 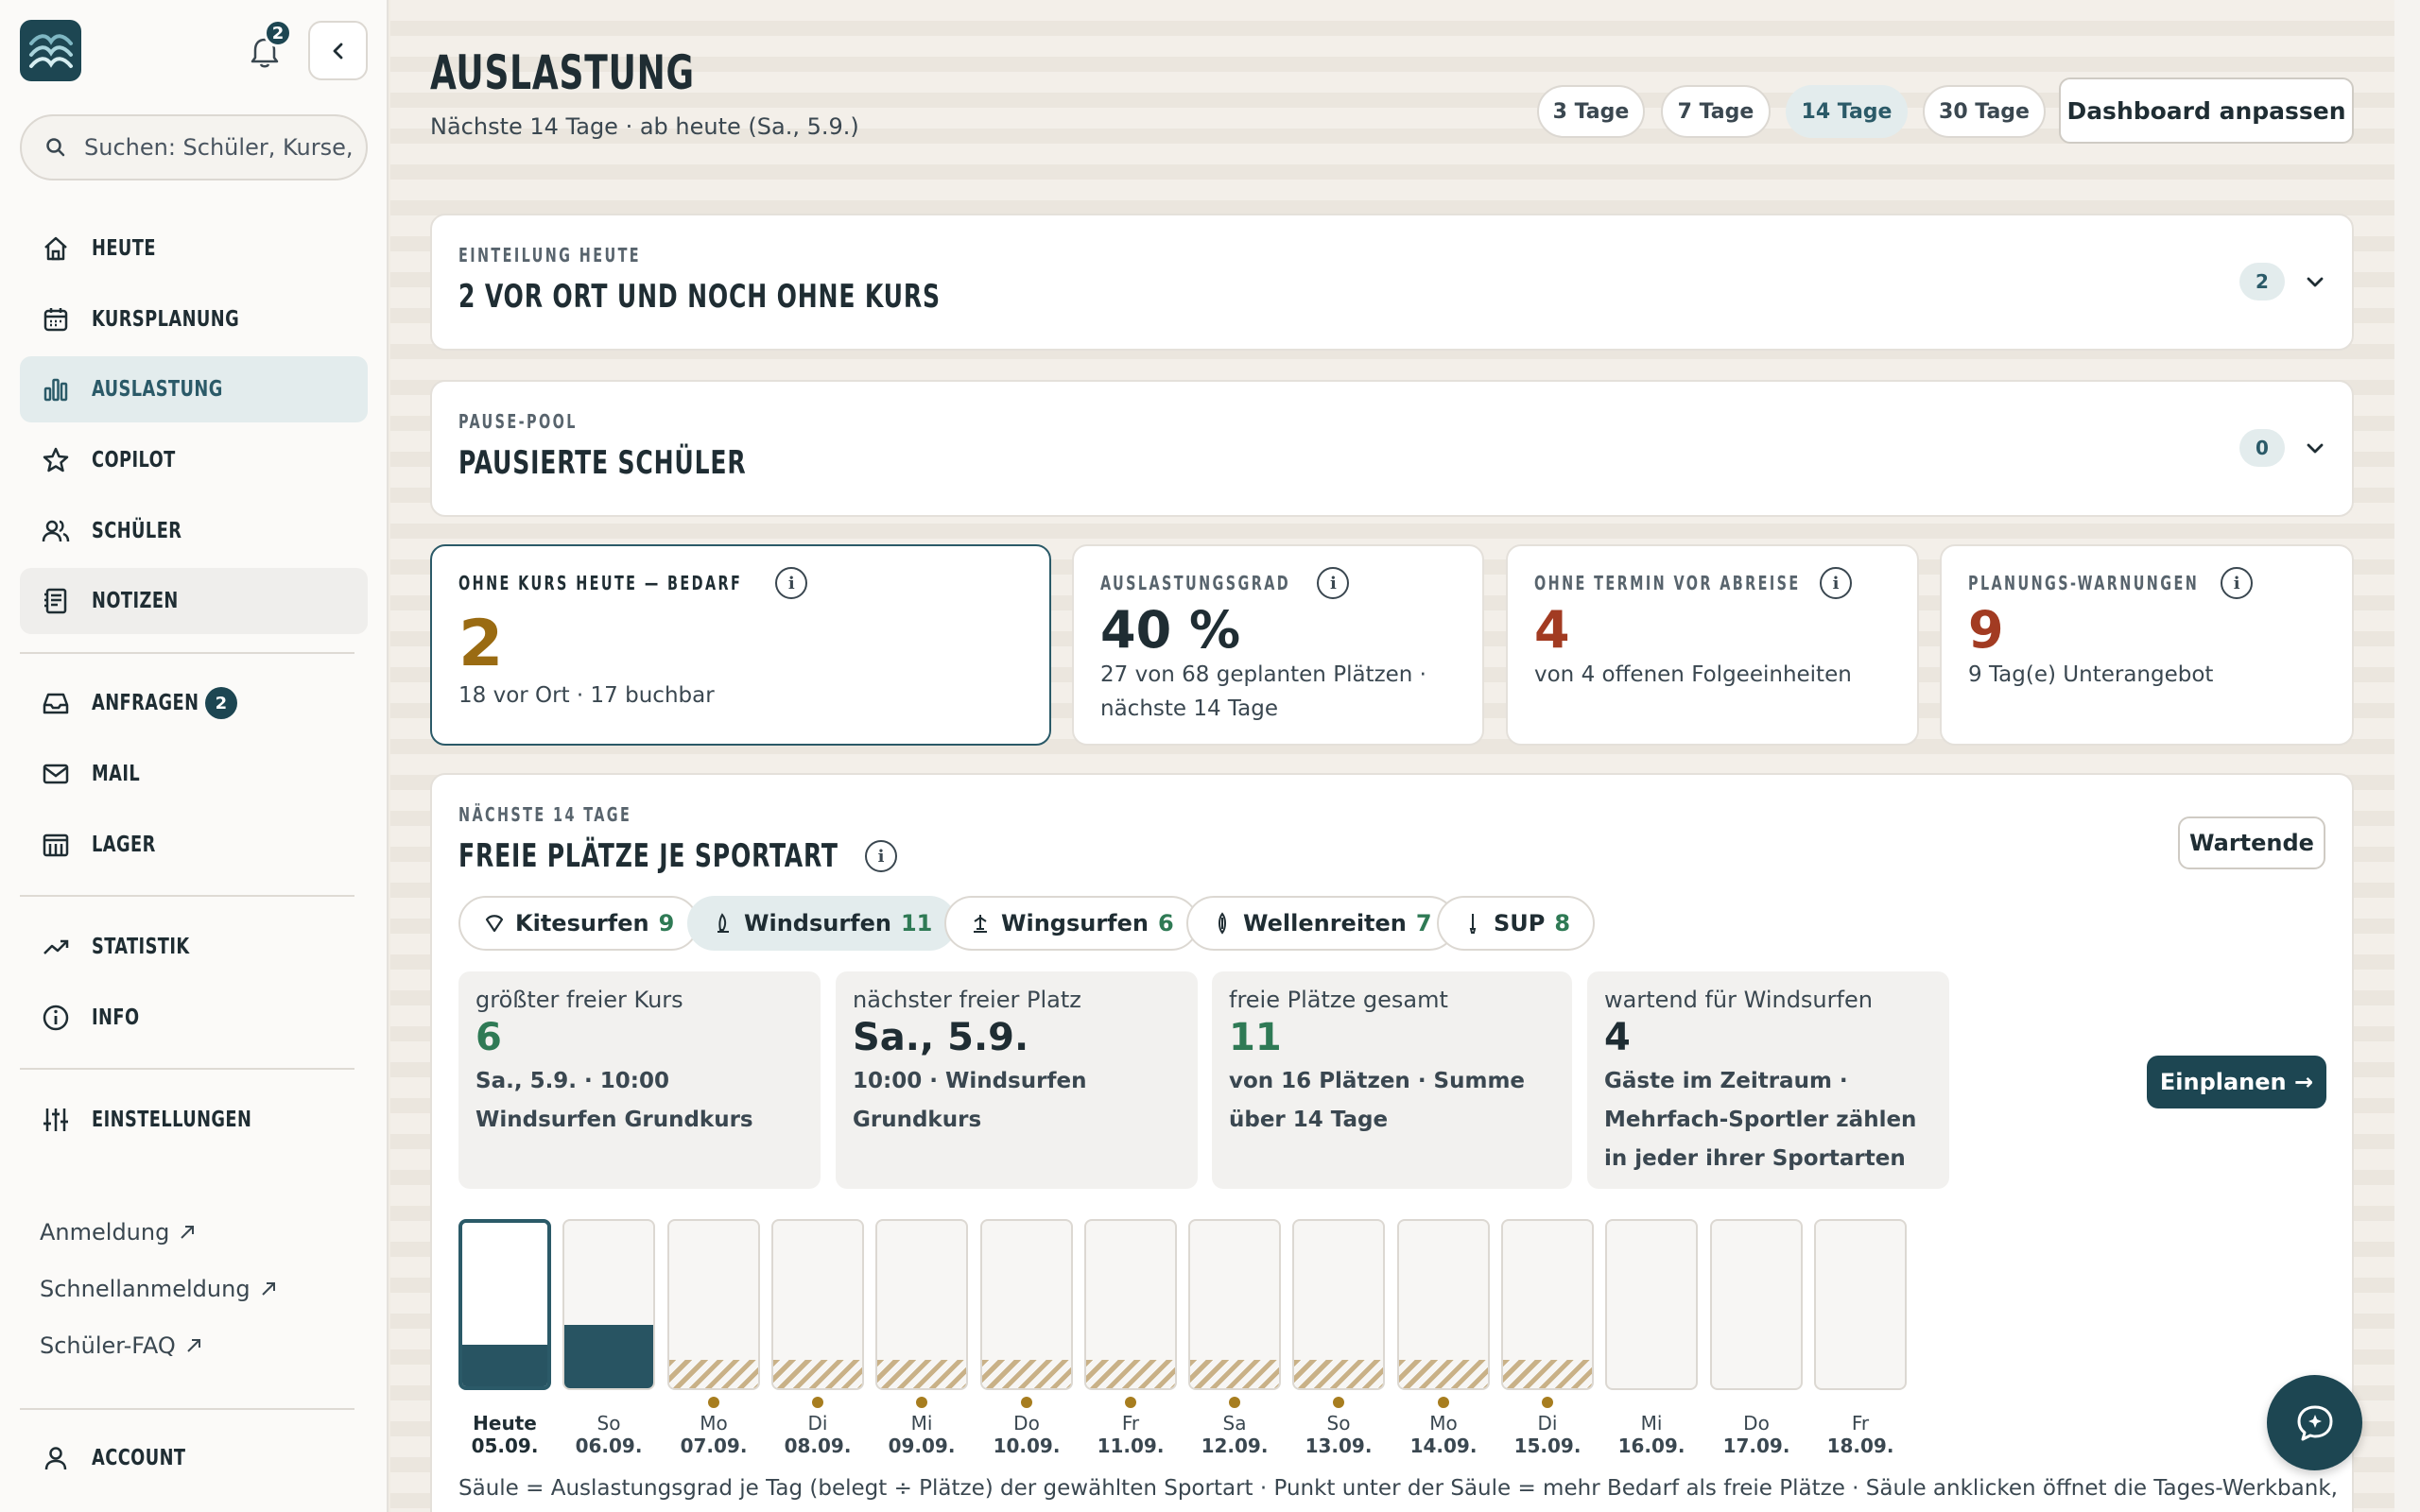 I want to click on kpi-value: 40 %, so click(x=1170, y=630).